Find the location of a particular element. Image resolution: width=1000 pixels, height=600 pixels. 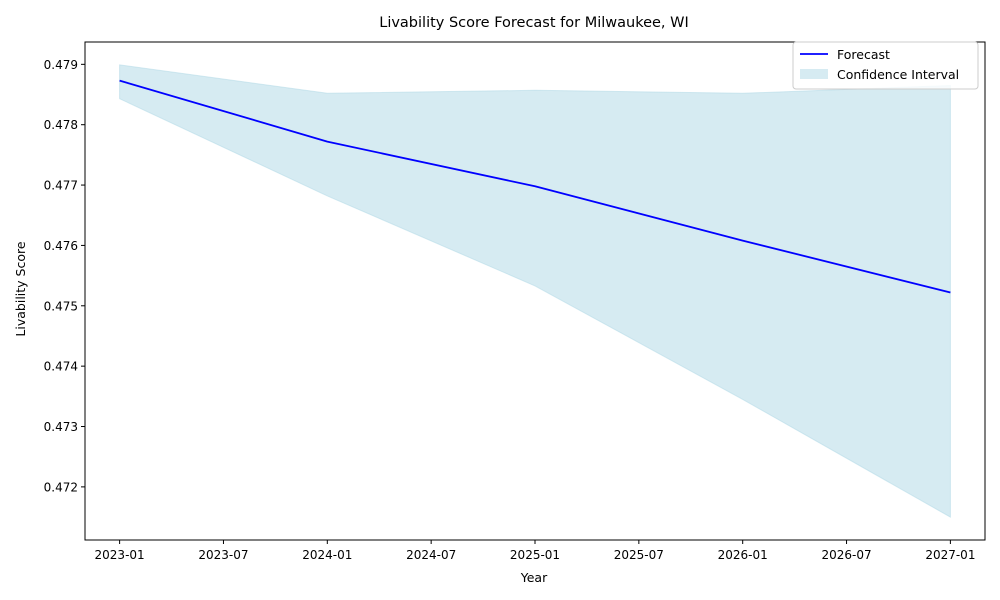

legend-box is located at coordinates (885, 65).